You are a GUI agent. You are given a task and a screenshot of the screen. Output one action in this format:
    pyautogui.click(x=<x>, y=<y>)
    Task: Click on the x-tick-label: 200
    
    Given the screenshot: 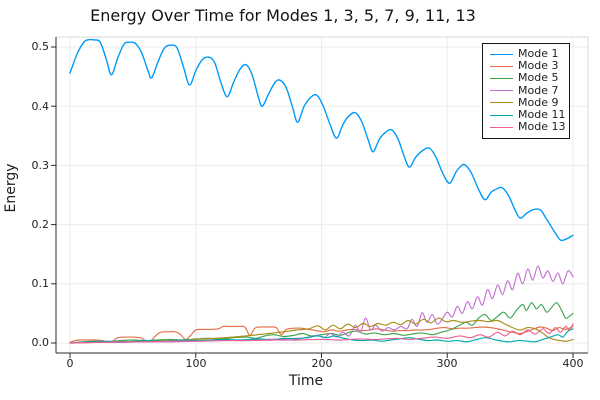 What is the action you would take?
    pyautogui.click(x=322, y=363)
    